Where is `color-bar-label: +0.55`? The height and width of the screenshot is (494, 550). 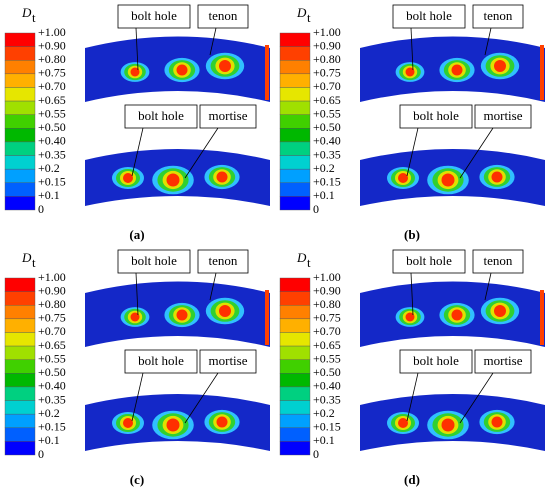 color-bar-label: +0.55 is located at coordinates (52, 358).